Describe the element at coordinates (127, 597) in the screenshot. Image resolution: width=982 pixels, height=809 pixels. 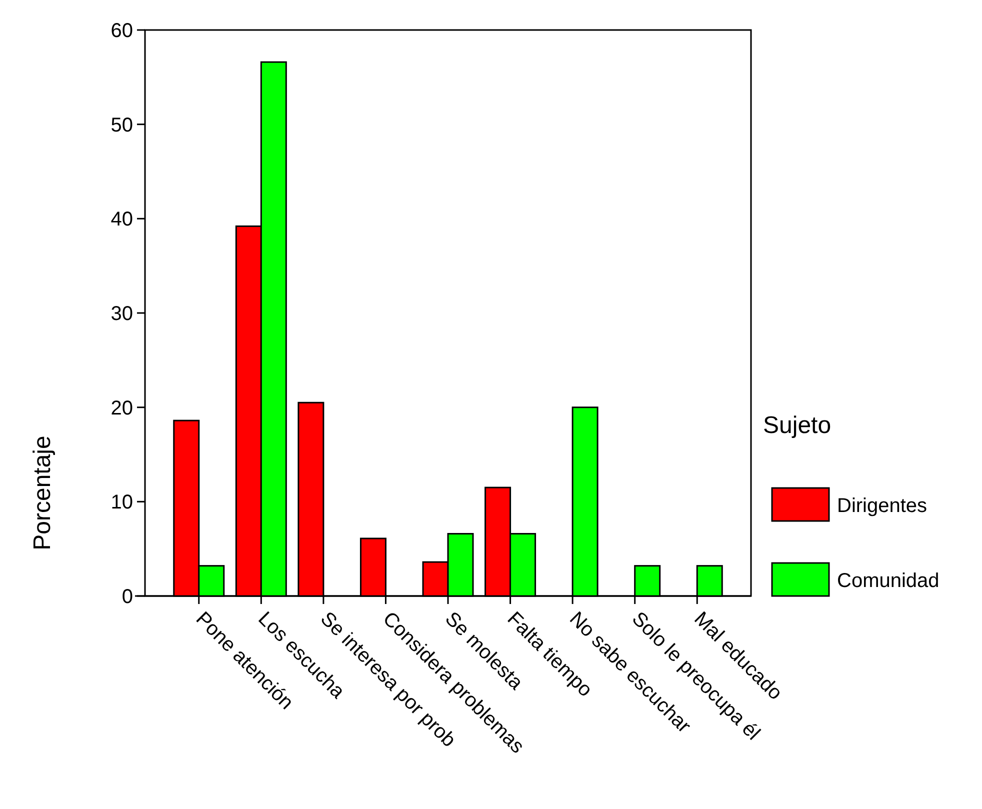
I see `y-tick-label: 0` at that location.